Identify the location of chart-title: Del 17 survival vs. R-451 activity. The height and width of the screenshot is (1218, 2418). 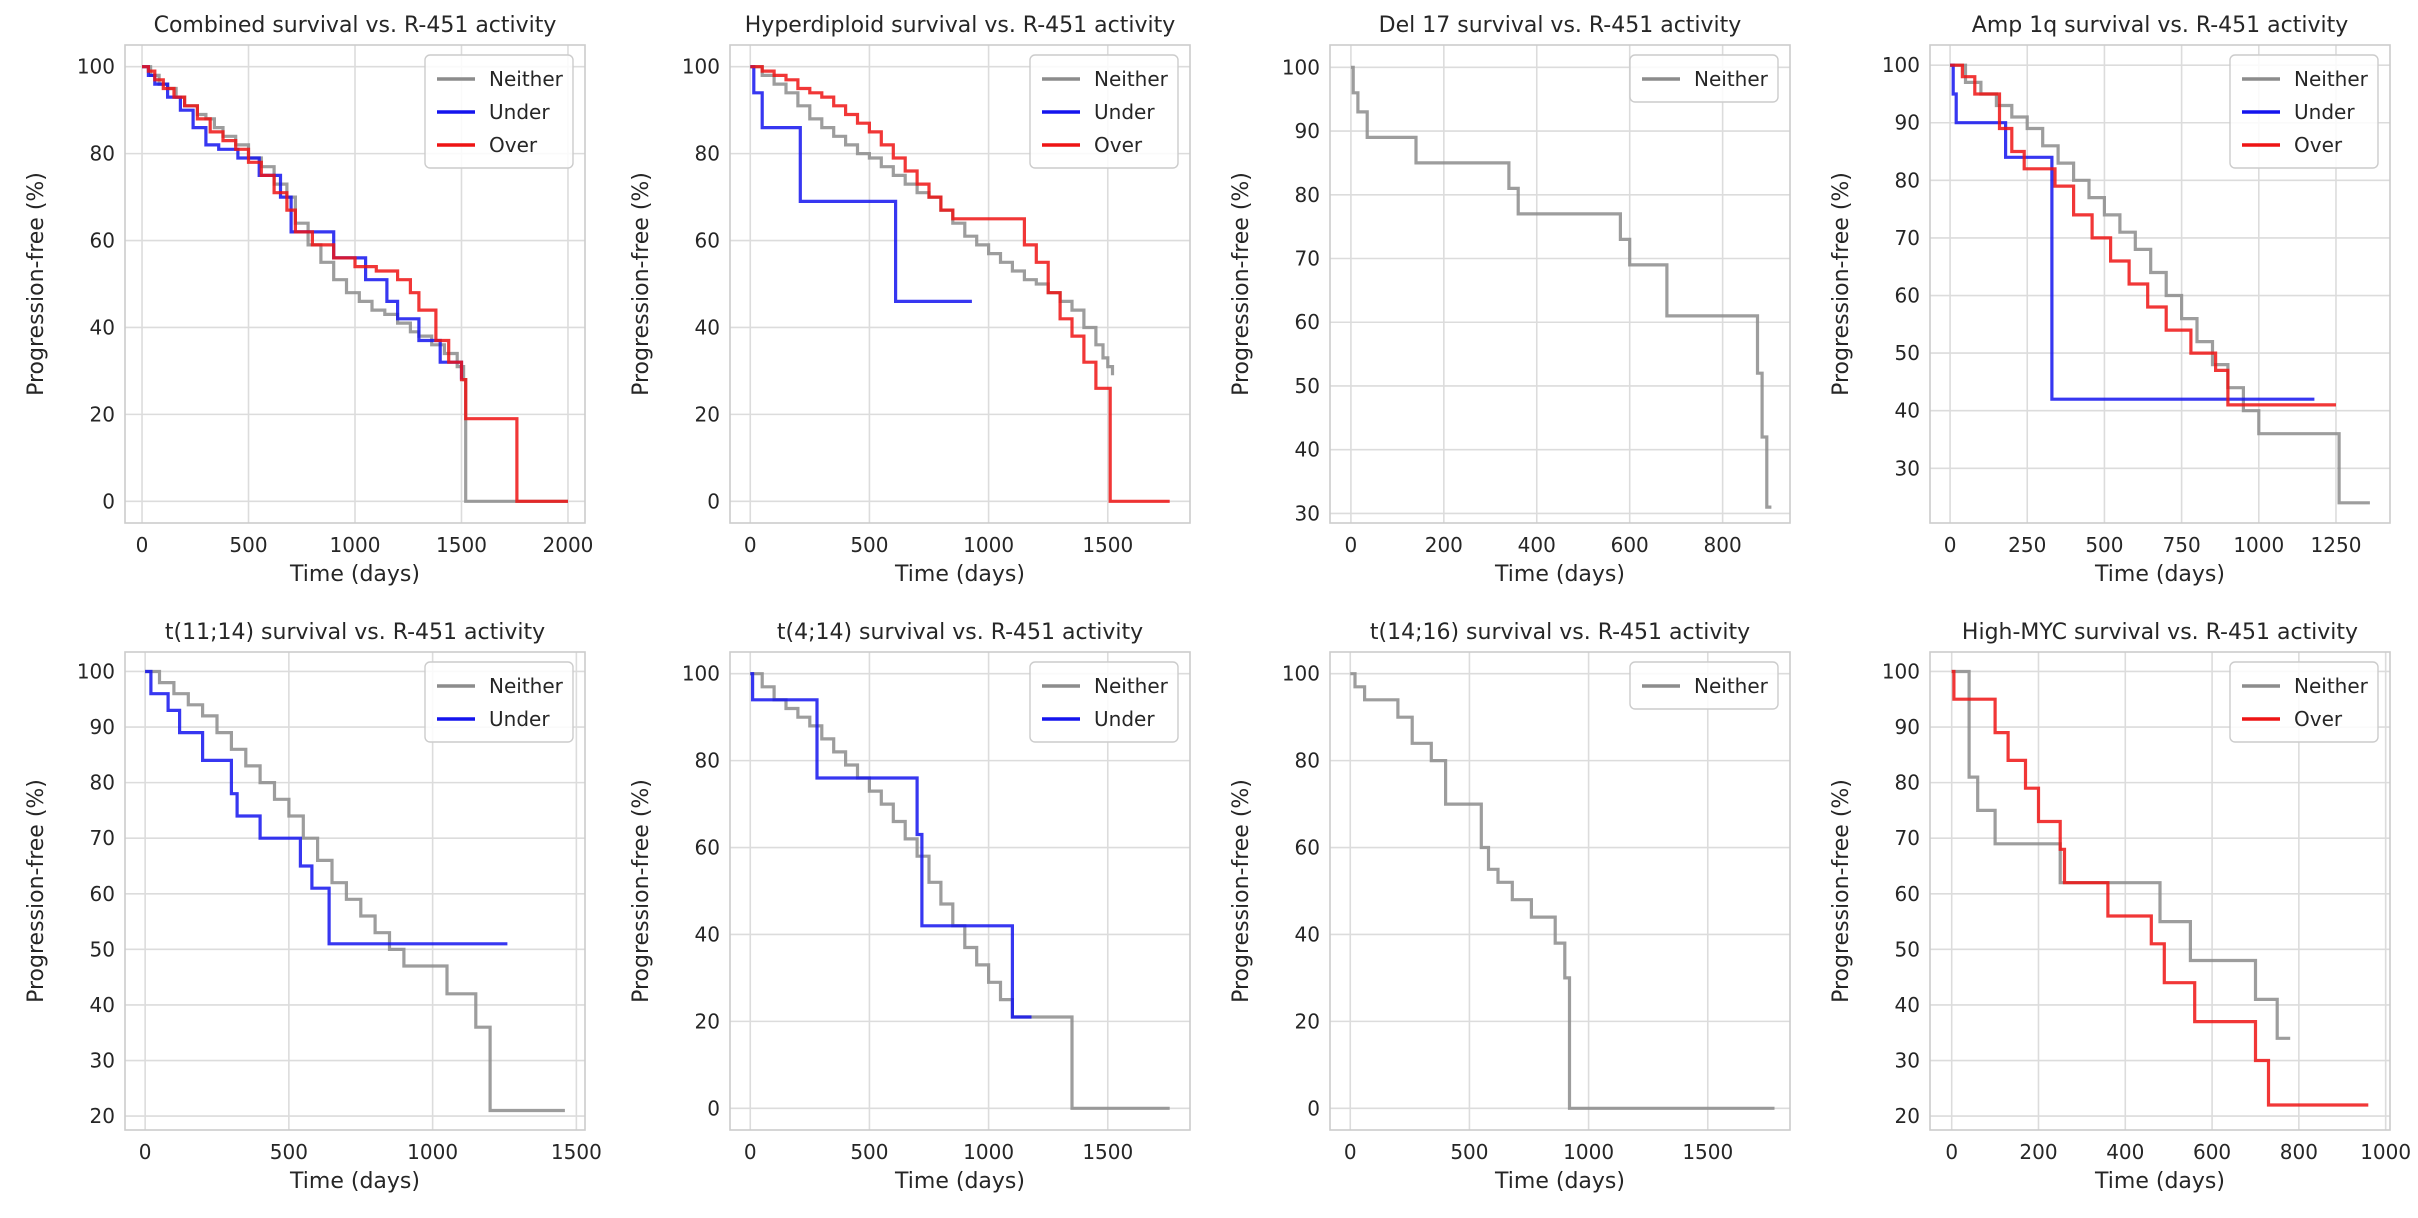
(1560, 25).